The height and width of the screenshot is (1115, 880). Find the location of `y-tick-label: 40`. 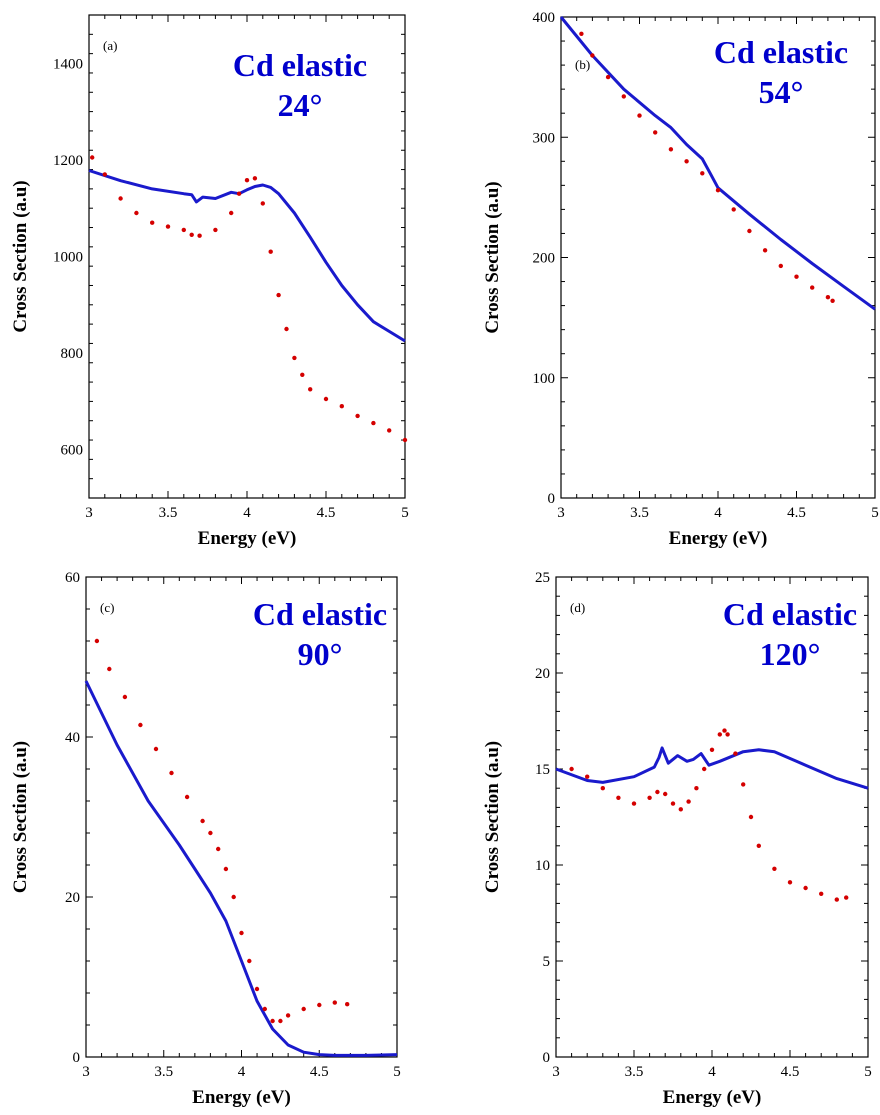

y-tick-label: 40 is located at coordinates (72, 738).